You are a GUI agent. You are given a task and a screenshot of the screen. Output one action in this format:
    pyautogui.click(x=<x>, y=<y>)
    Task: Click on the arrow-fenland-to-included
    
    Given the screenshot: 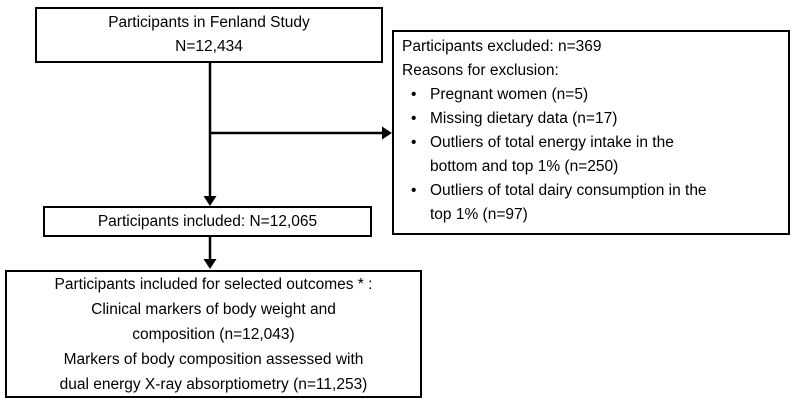 What is the action you would take?
    pyautogui.click(x=210, y=134)
    